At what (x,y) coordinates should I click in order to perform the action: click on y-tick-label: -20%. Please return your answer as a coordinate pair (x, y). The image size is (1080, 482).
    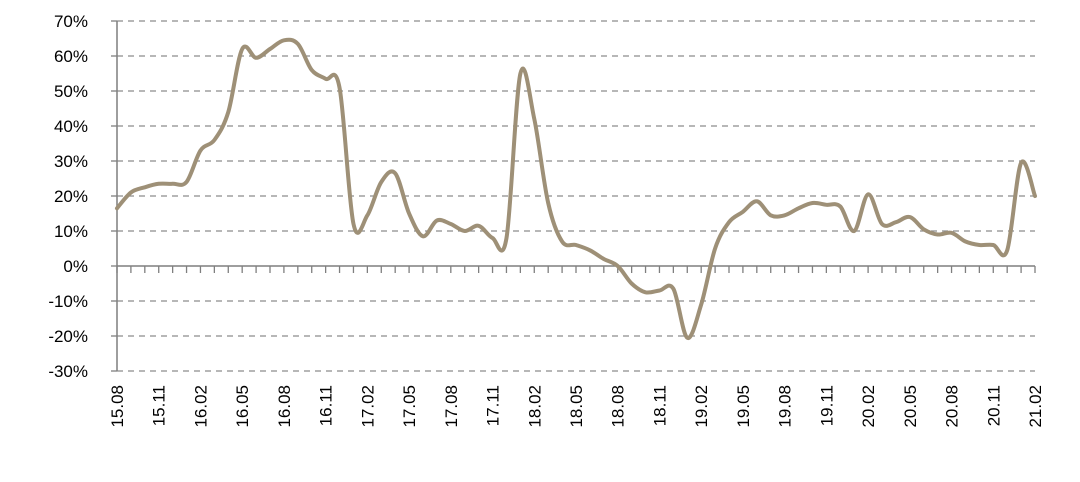
    Looking at the image, I should click on (68, 336).